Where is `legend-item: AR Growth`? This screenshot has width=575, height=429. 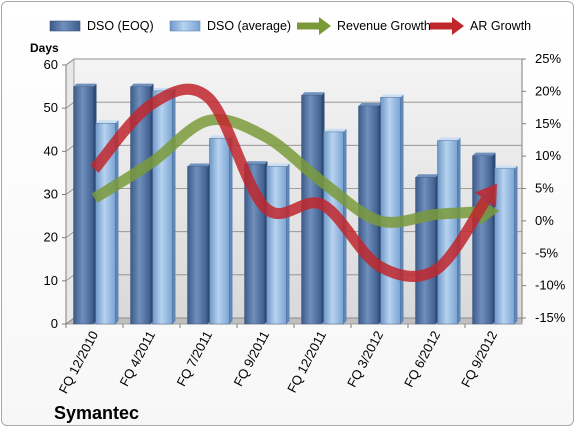
legend-item: AR Growth is located at coordinates (480, 26).